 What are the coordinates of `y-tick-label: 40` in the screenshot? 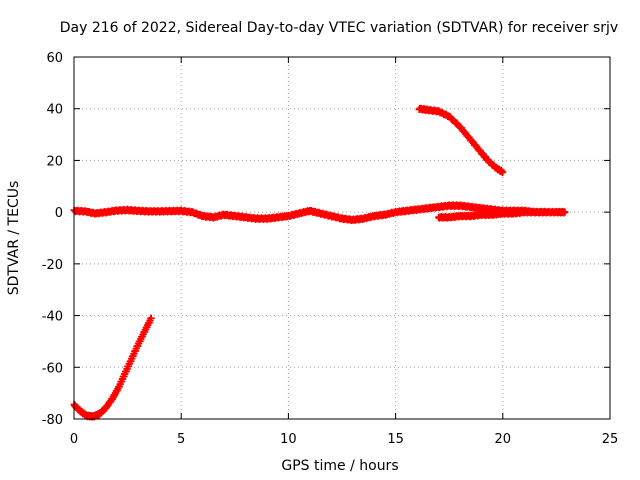 It's located at (54, 110).